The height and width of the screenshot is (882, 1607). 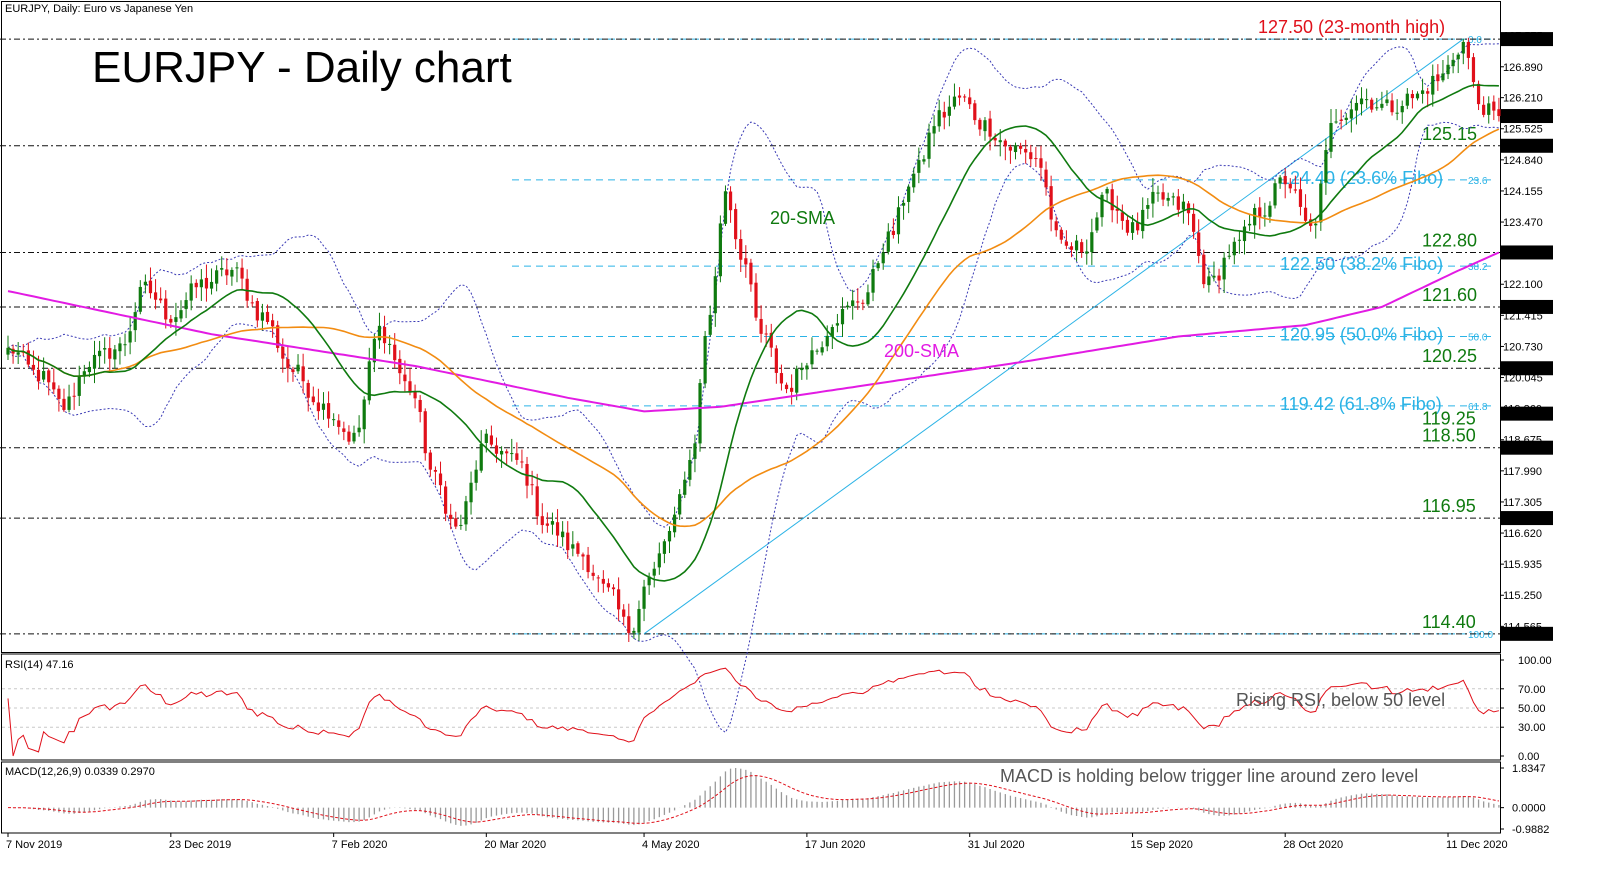 I want to click on fibo-level-label: 120.95 (50.0% Fibo), so click(x=1361, y=334).